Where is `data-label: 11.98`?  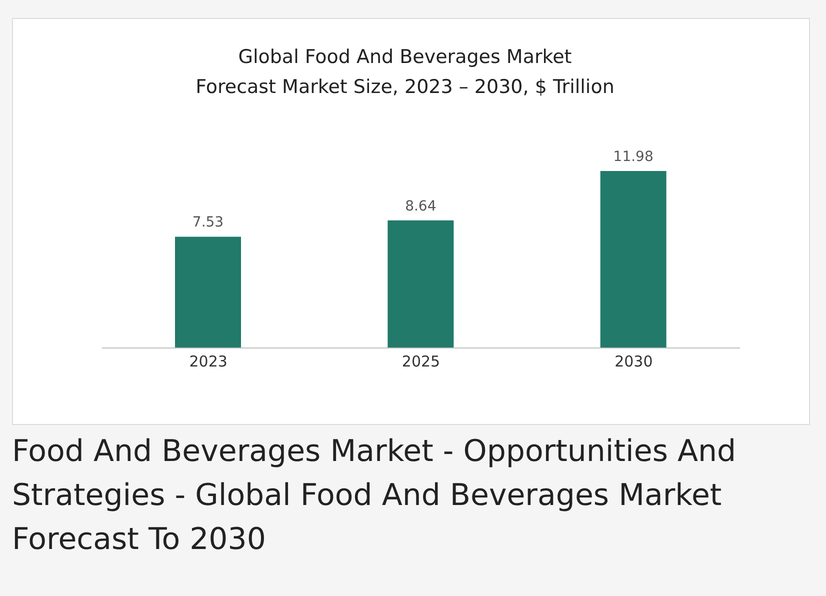
data-label: 11.98 is located at coordinates (633, 157).